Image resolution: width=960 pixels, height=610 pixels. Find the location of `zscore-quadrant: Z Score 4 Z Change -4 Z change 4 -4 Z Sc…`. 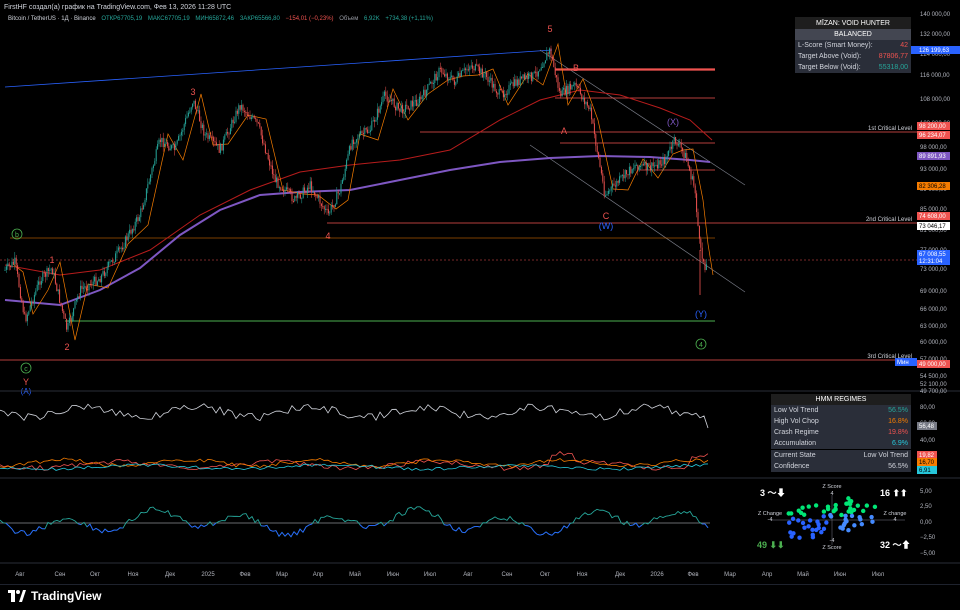

zscore-quadrant: Z Score 4 Z Change -4 Z change 4 -4 Z Sc… is located at coordinates (834, 517).